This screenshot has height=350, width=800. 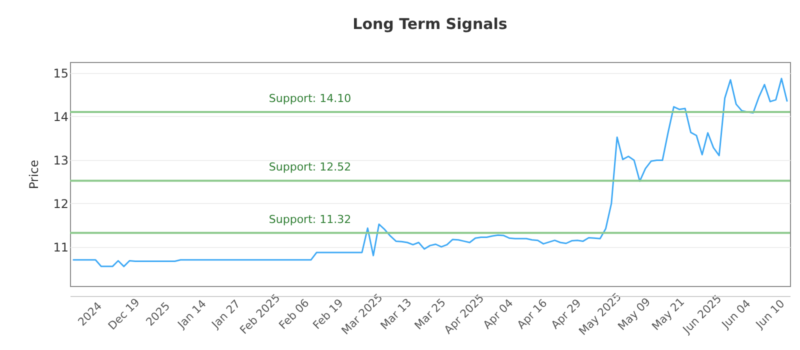 What do you see at coordinates (310, 99) in the screenshot?
I see `ref-line-label: Support: 14.10` at bounding box center [310, 99].